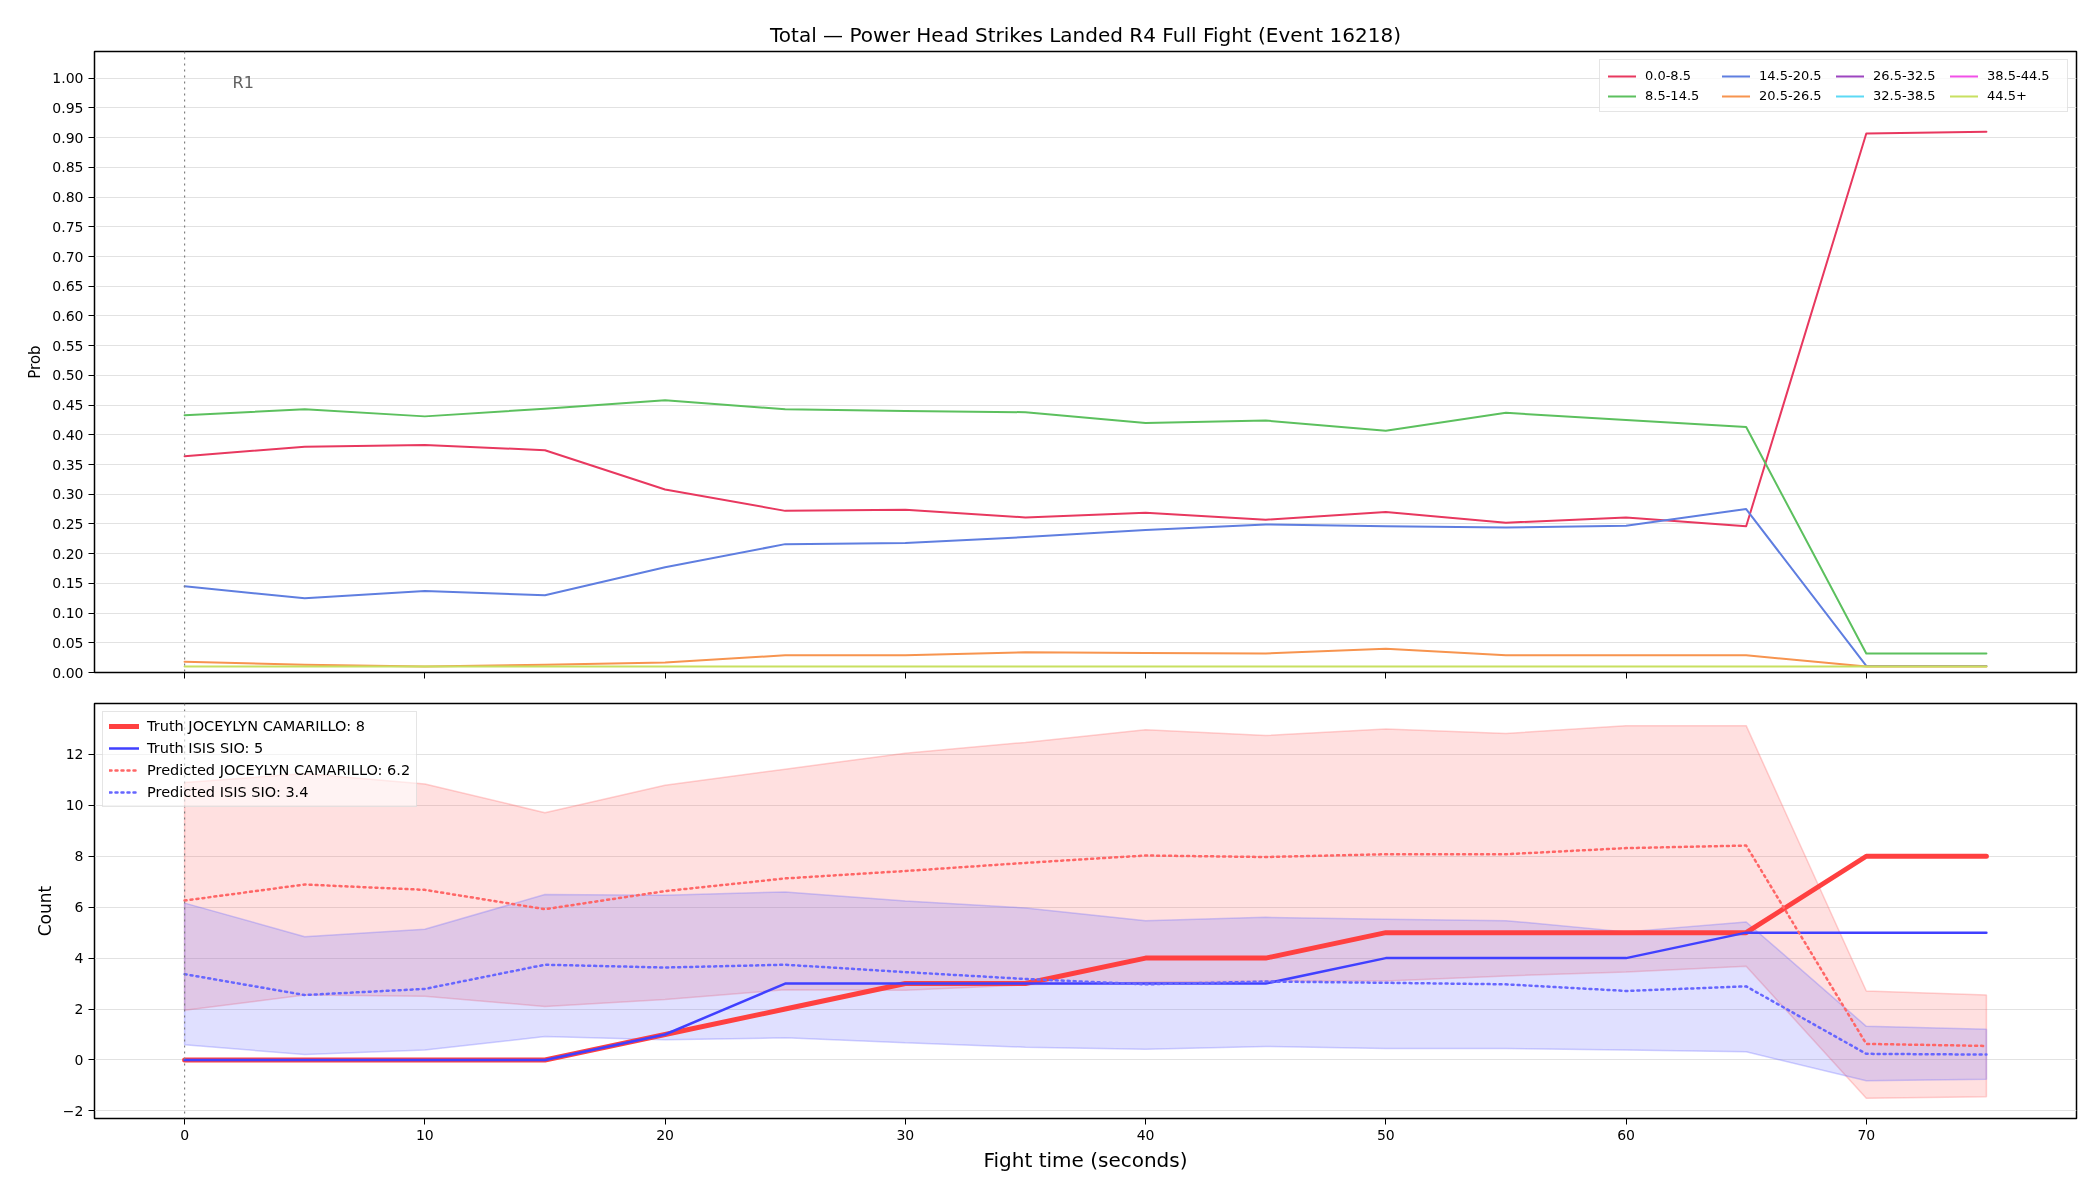  I want to click on legend-label: 26.5-32.5, so click(1905, 75).